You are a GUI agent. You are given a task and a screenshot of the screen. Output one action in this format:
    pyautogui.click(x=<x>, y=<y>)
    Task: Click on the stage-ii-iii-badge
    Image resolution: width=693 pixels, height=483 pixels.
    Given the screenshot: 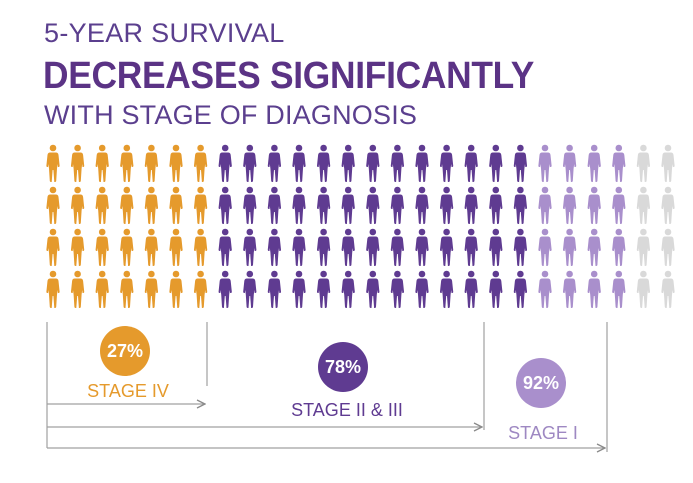 What is the action you would take?
    pyautogui.click(x=343, y=367)
    